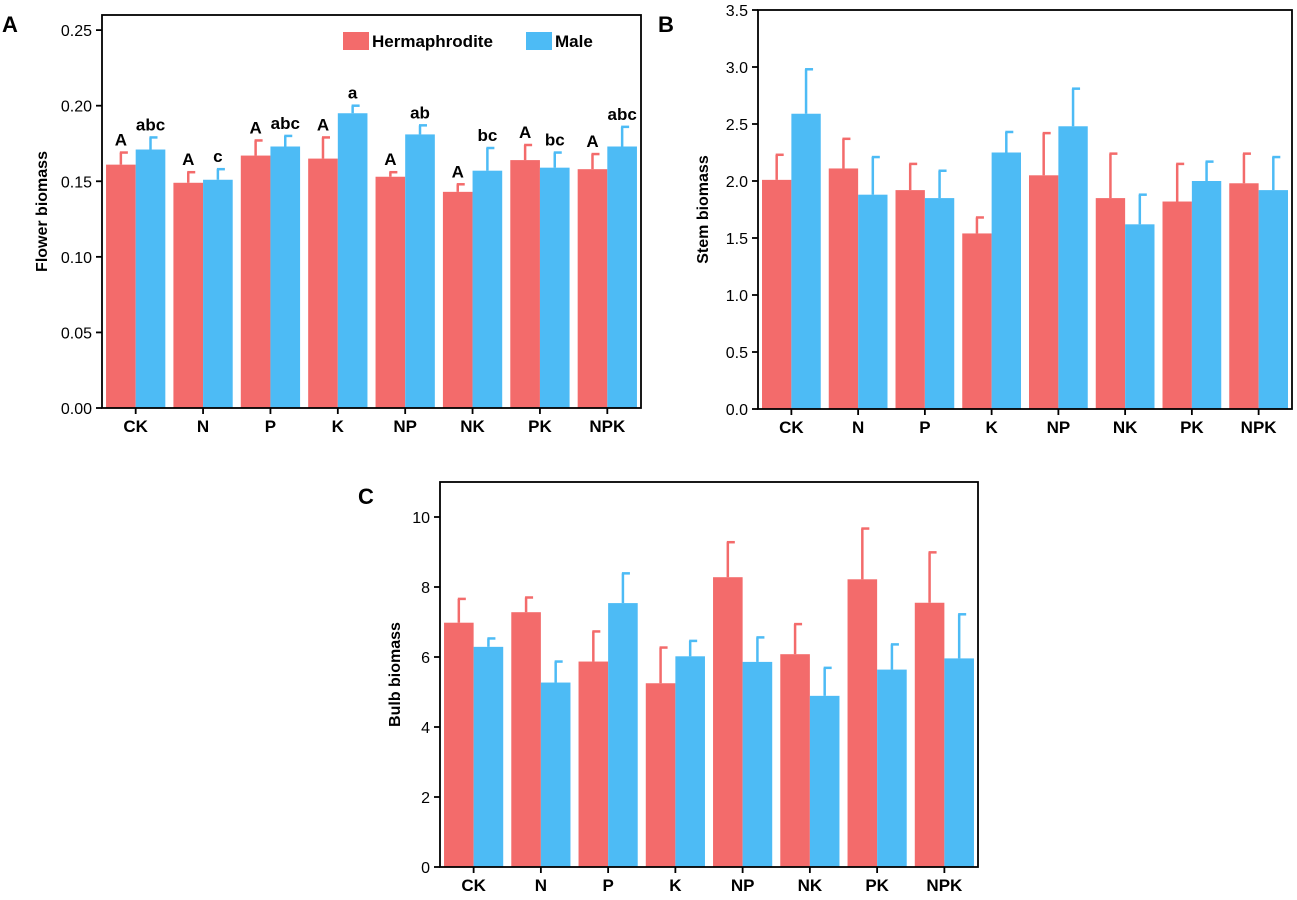 Image resolution: width=1297 pixels, height=900 pixels. What do you see at coordinates (1244, 296) in the screenshot?
I see `bar-b-herm-npk` at bounding box center [1244, 296].